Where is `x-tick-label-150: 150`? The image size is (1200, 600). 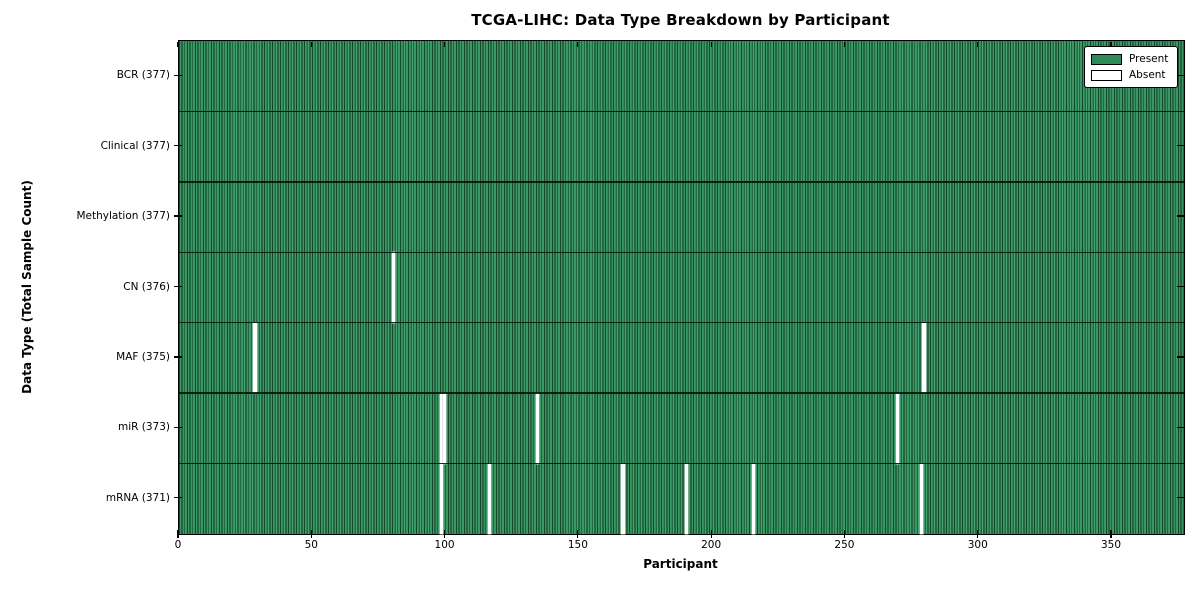 x-tick-label-150: 150 is located at coordinates (577, 545).